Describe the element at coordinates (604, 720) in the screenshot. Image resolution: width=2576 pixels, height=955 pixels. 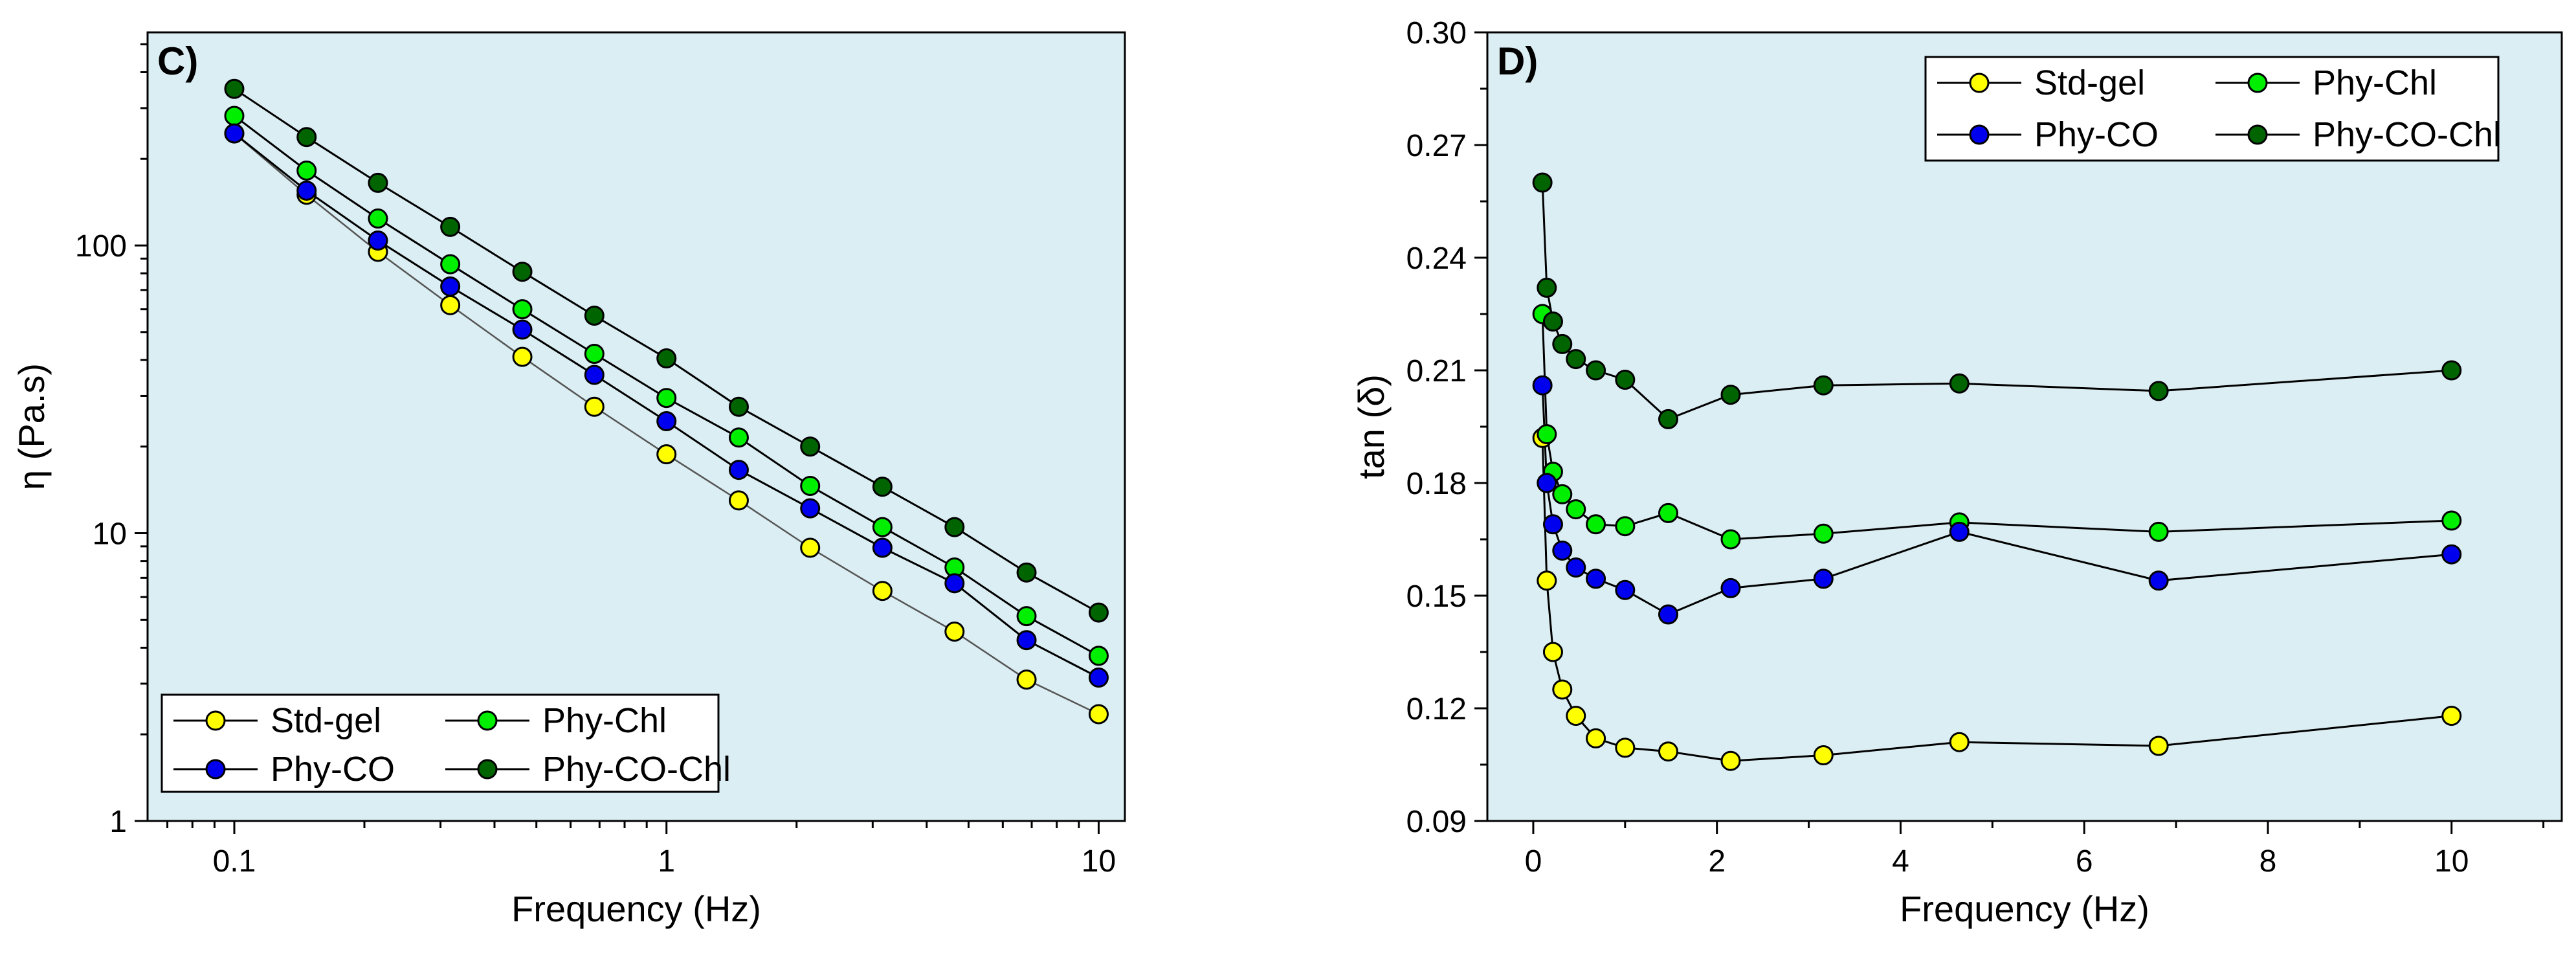
I see `panel-c-legend-label: Phy-Chl` at that location.